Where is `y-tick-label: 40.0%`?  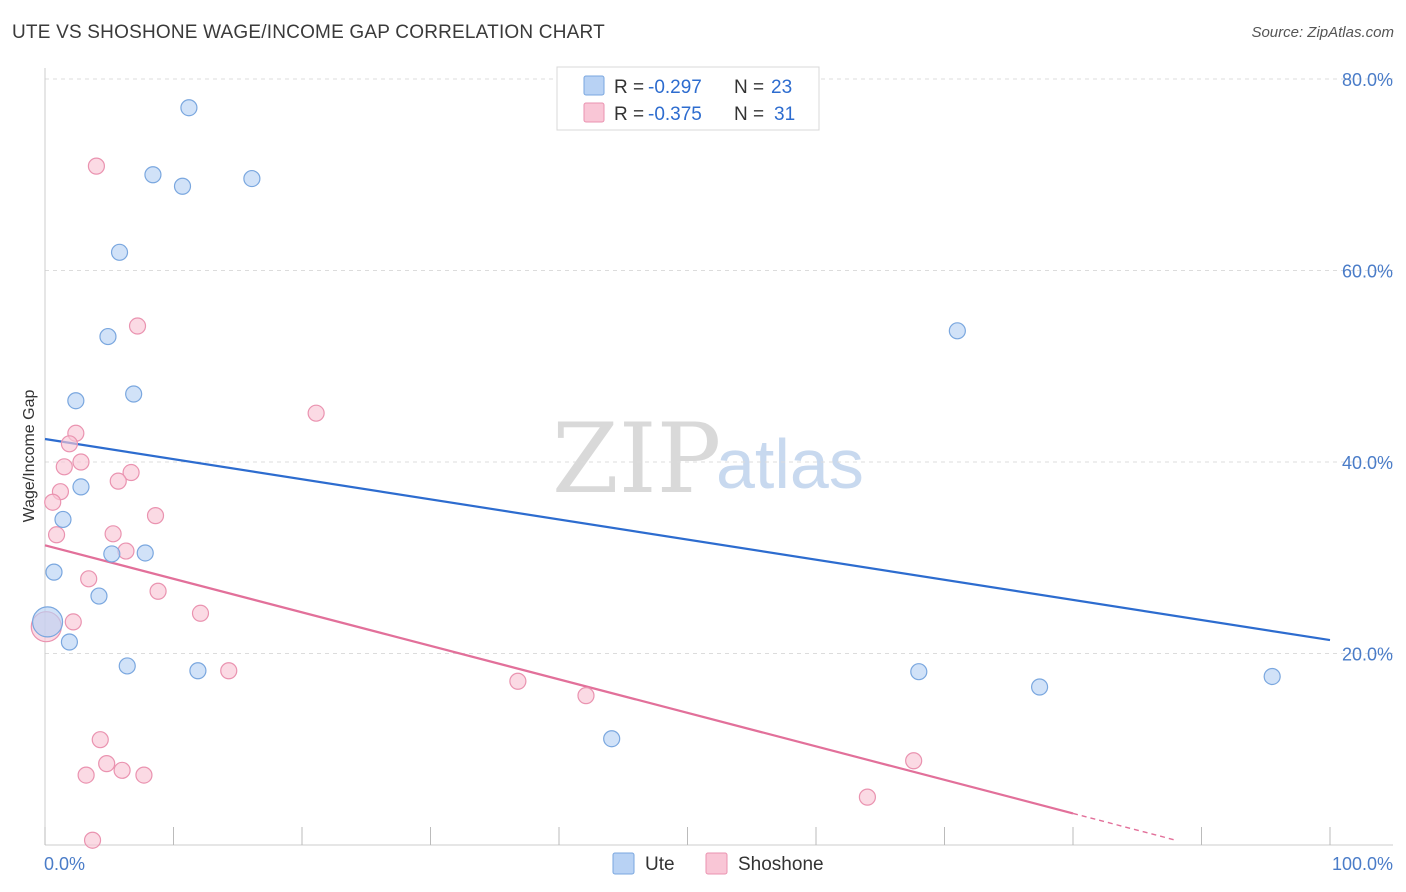
y-tick-label: 40.0% is located at coordinates (1367, 463).